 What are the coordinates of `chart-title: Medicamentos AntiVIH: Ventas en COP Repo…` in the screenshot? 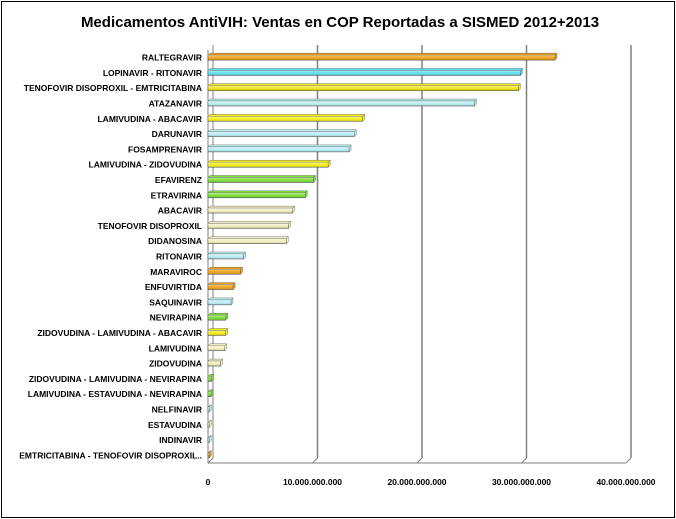 It's located at (340, 22).